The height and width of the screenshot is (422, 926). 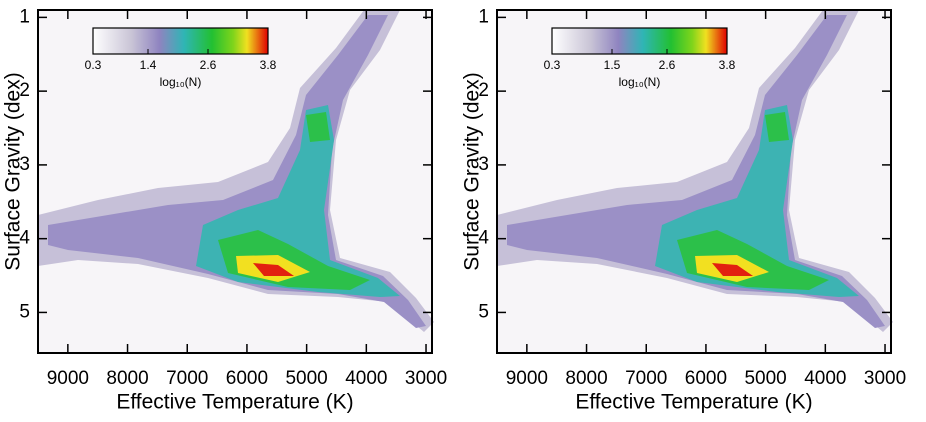 I want to click on colorbar-tick-label: 1.4, so click(x=148, y=65).